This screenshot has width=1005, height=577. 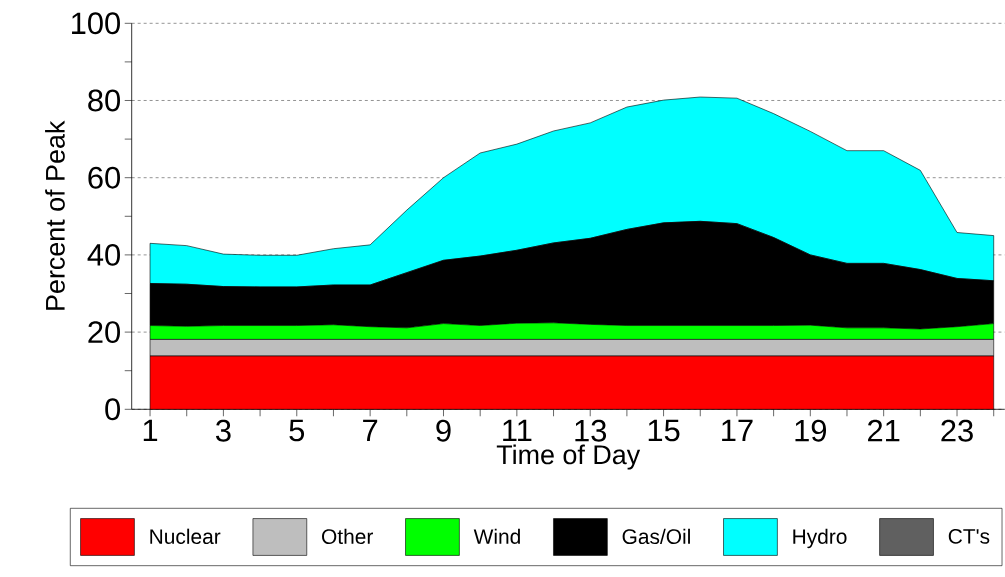 I want to click on legend-label: Other, so click(x=348, y=536).